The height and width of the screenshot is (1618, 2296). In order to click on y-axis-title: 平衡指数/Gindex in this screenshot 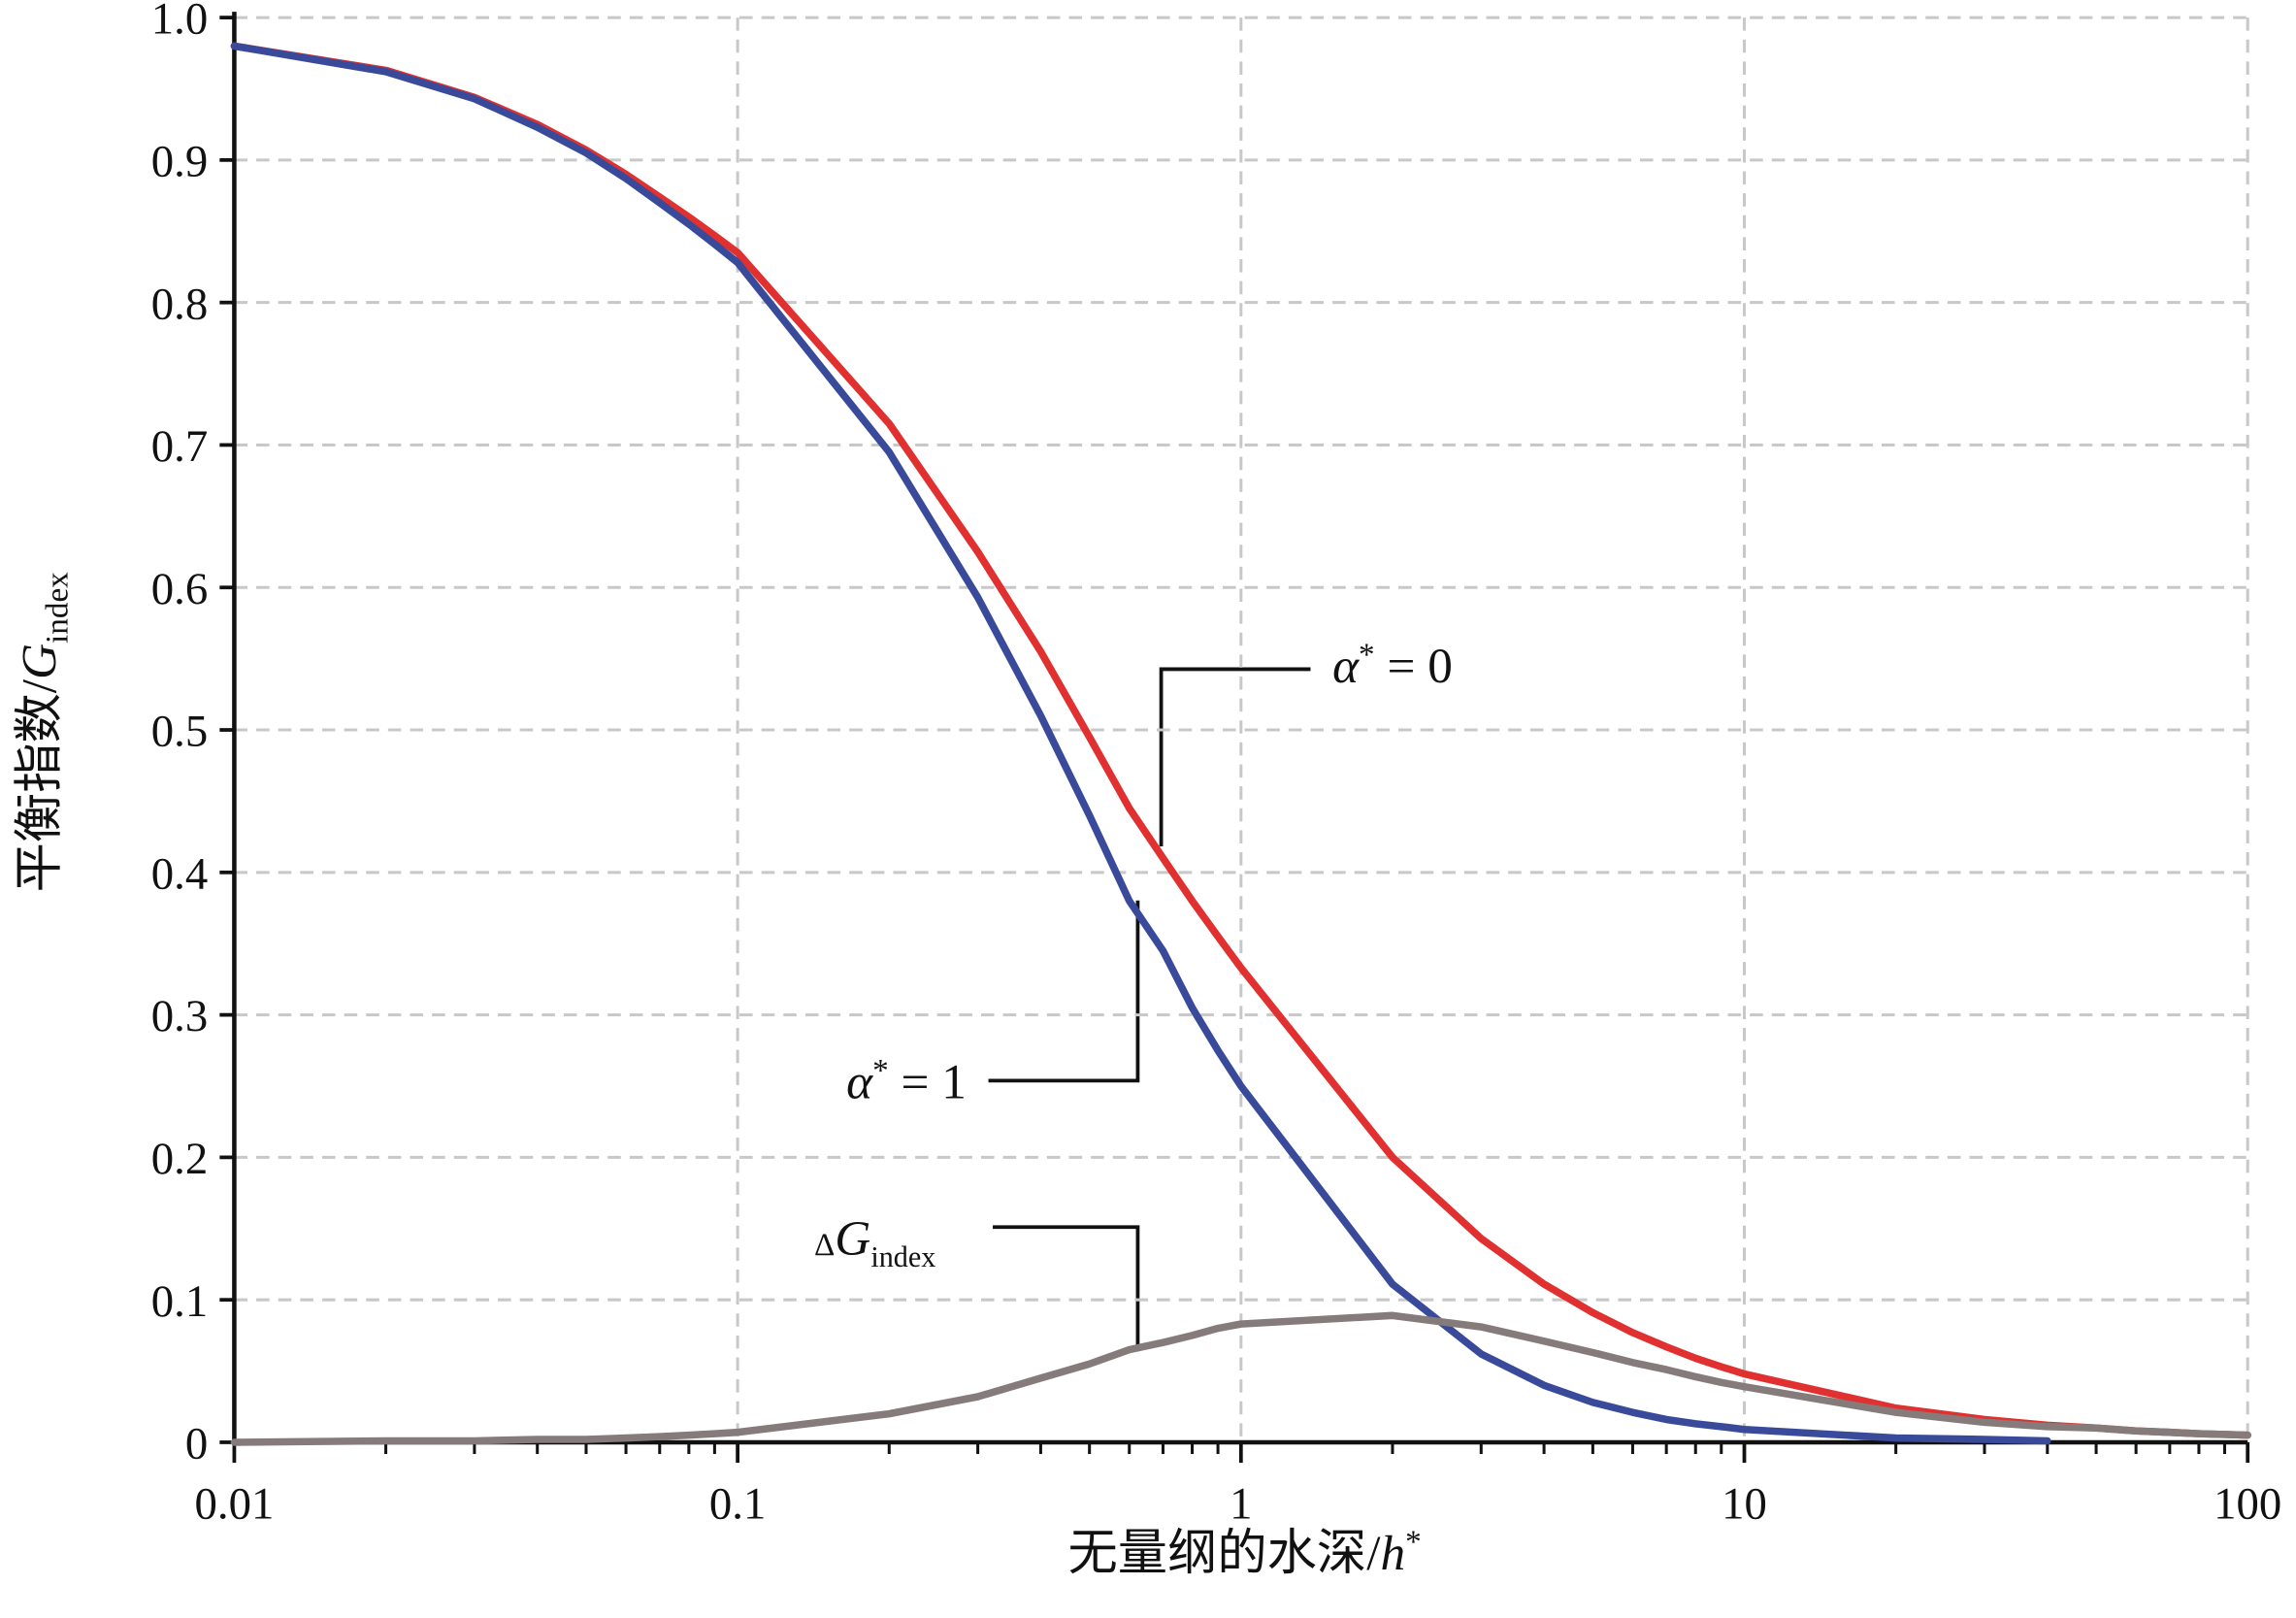, I will do `click(43, 732)`.